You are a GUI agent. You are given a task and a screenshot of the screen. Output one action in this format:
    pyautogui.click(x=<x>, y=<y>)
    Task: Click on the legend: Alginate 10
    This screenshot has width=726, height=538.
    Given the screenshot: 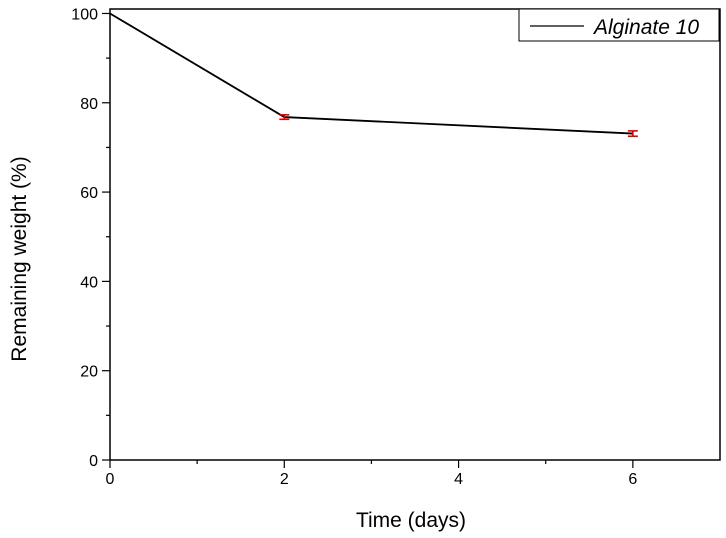 What is the action you would take?
    pyautogui.click(x=619, y=25)
    